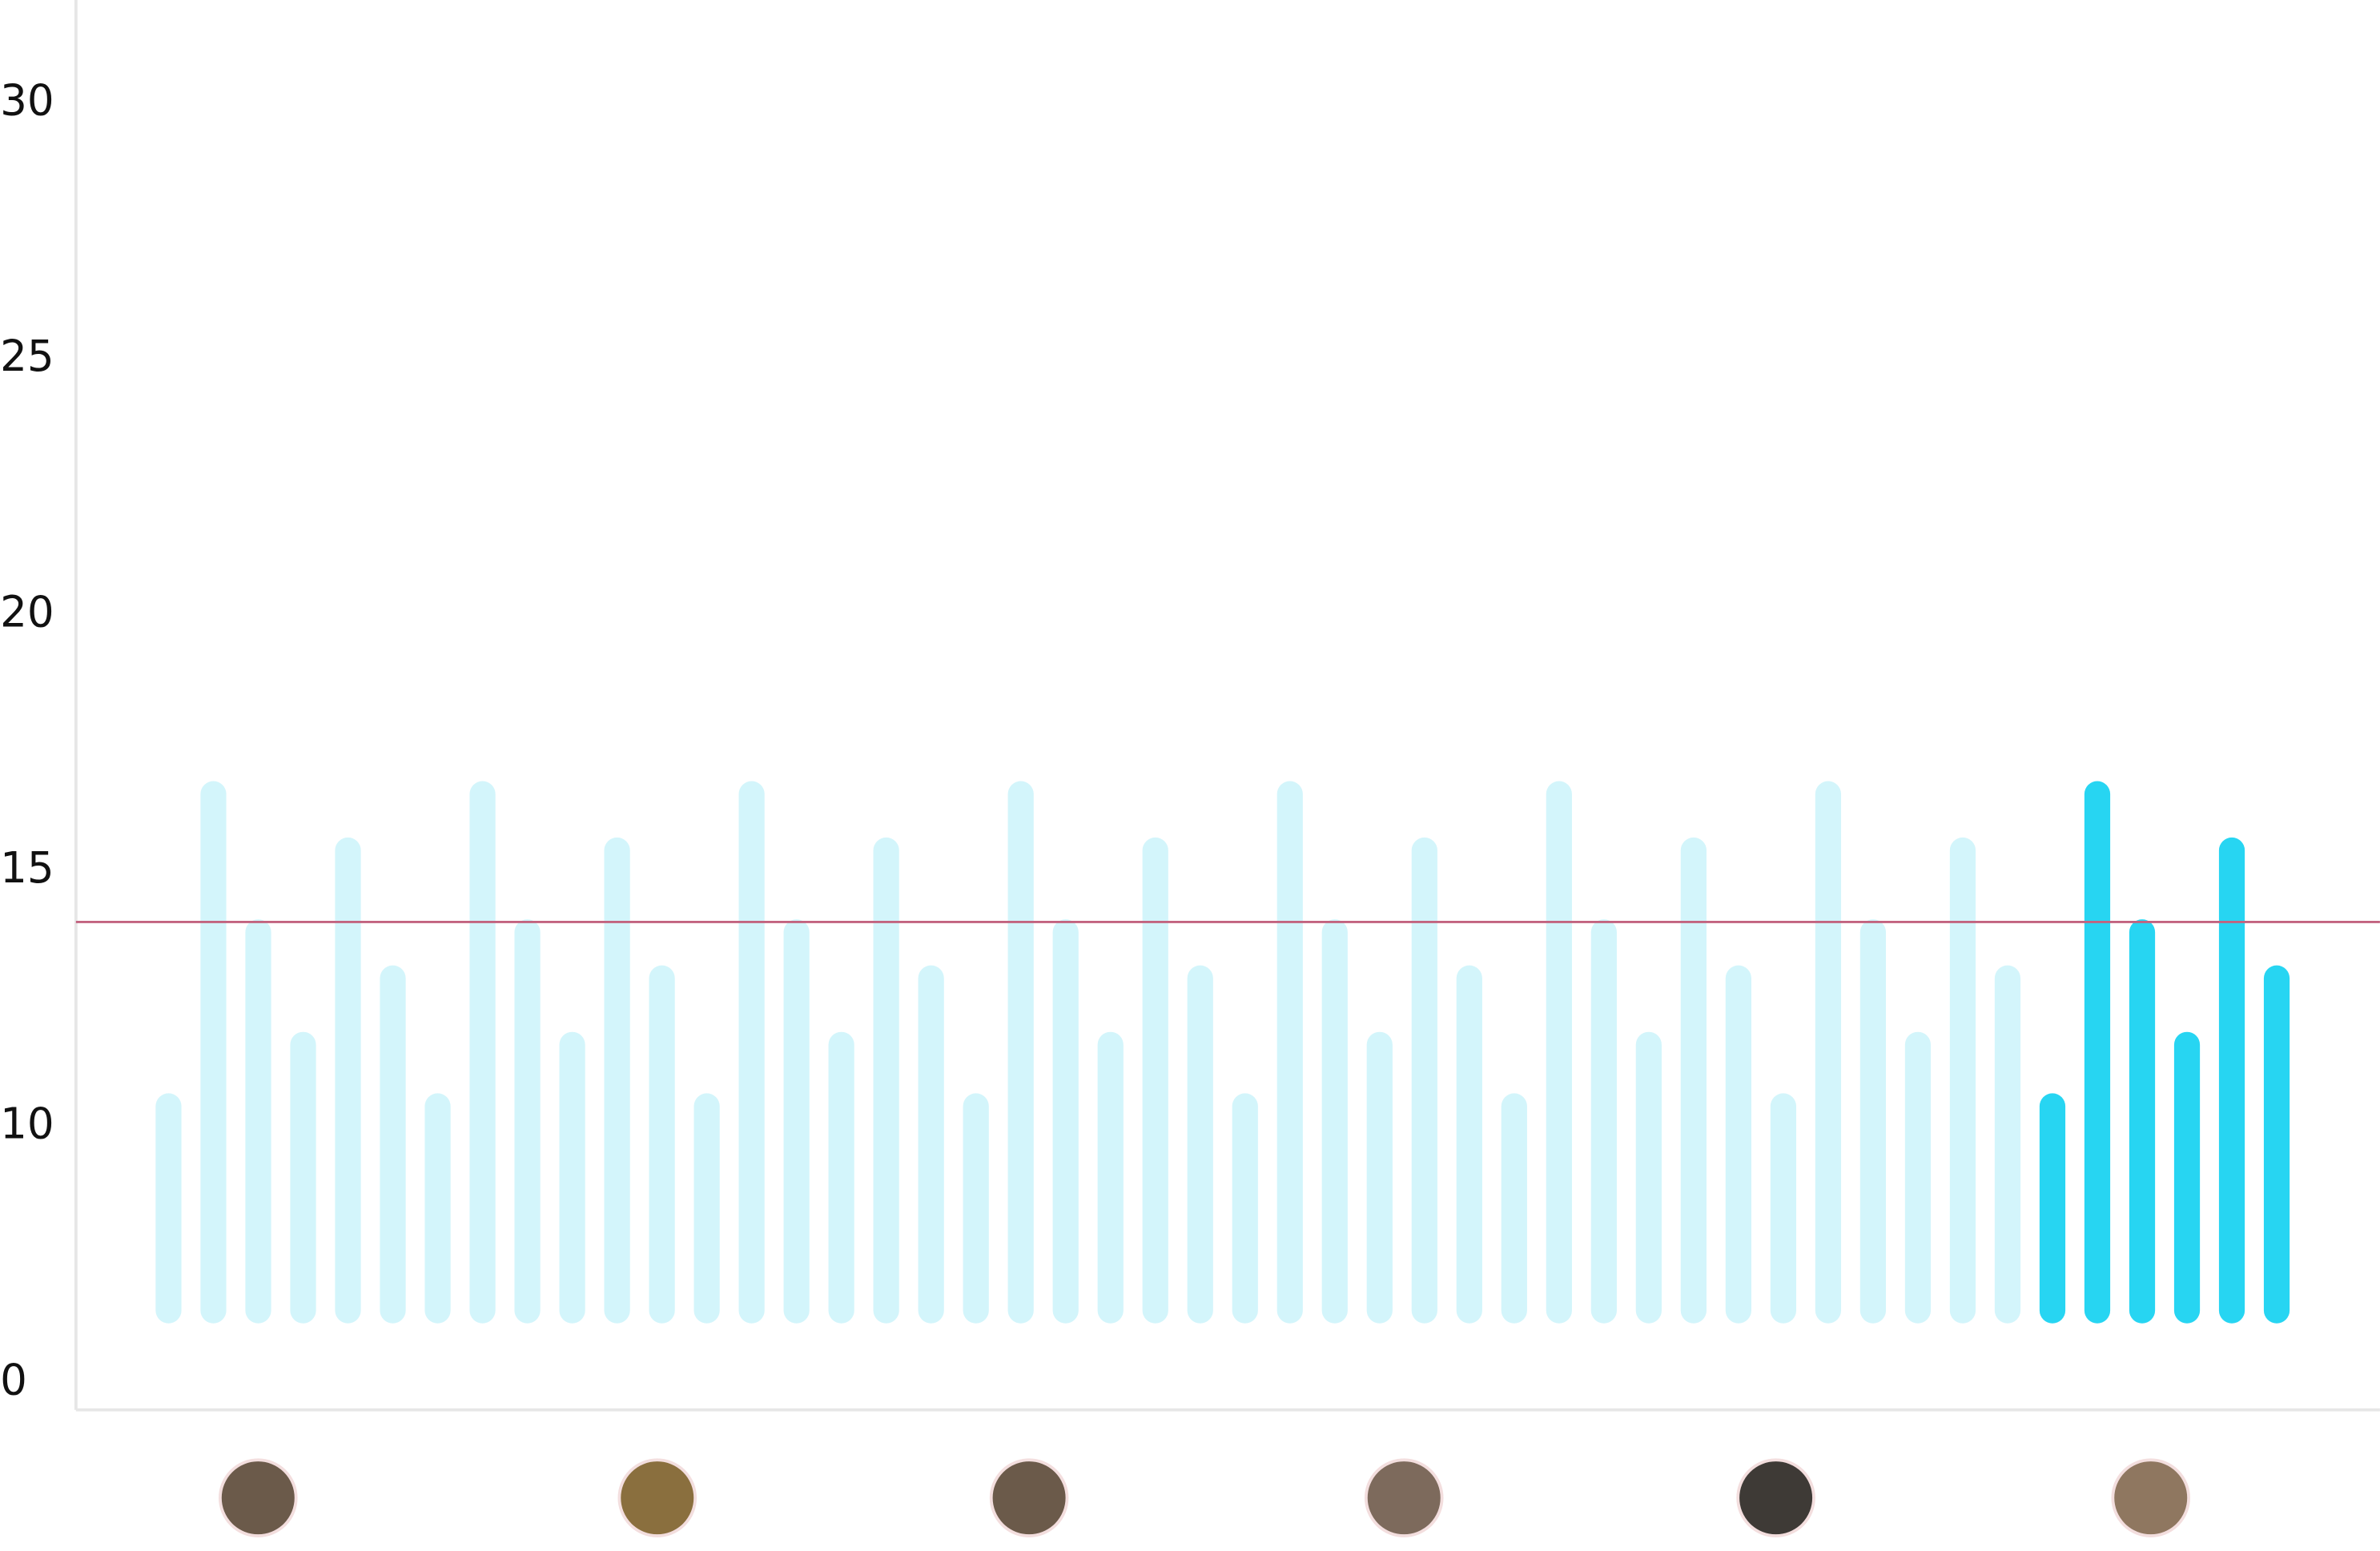  I want to click on y-tick-label: 15, so click(27, 868).